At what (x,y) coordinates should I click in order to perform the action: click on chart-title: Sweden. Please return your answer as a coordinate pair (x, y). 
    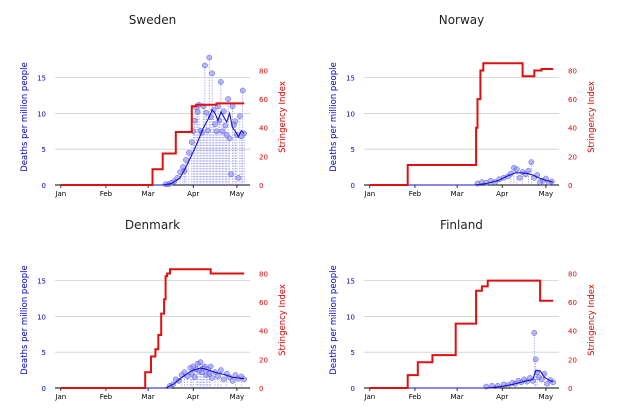
    Looking at the image, I should click on (152, 20).